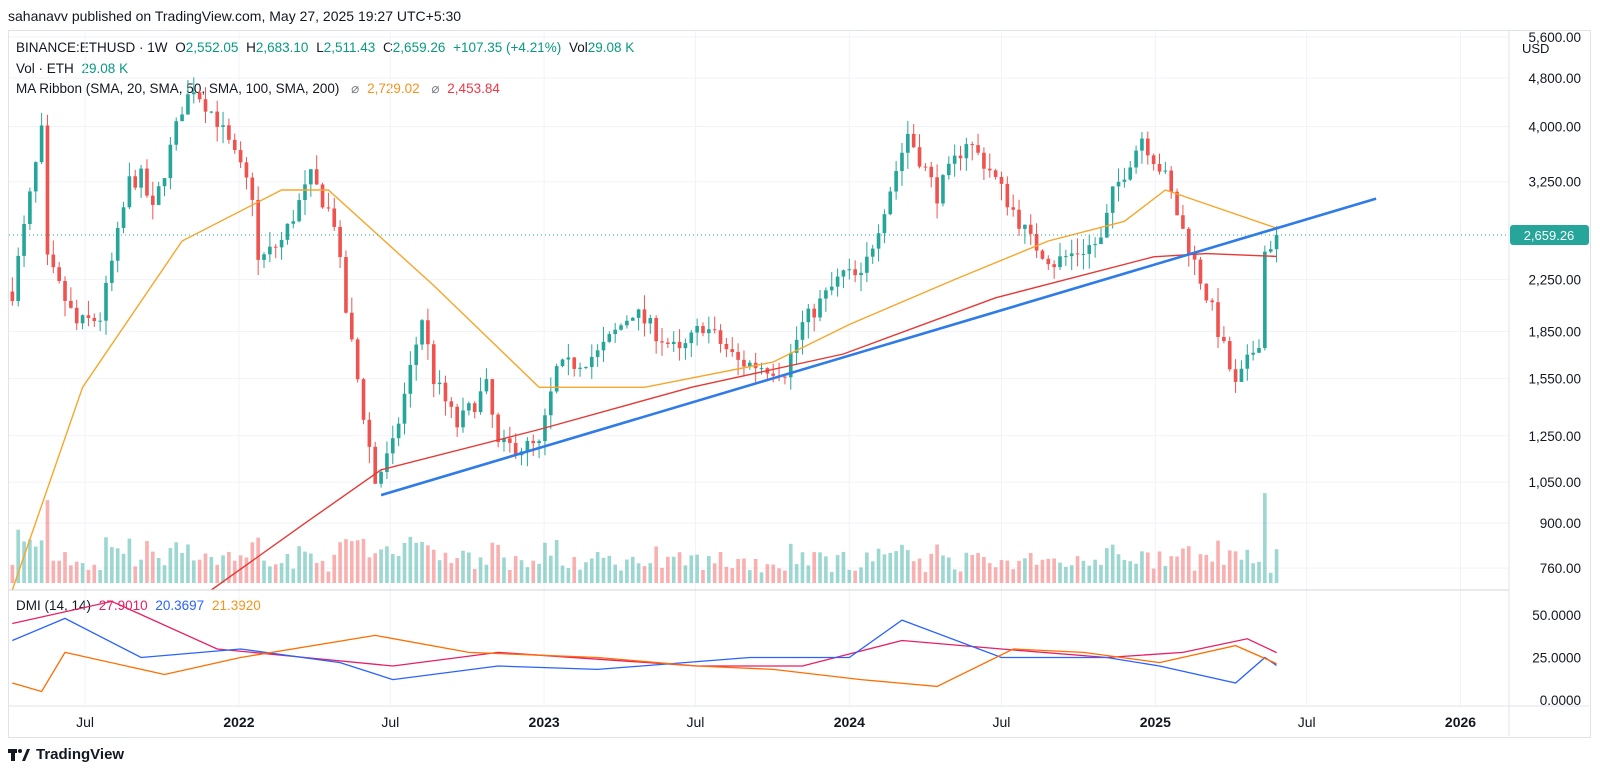 The width and height of the screenshot is (1600, 776). What do you see at coordinates (92, 47) in the screenshot?
I see `symbol-label: BINANCE:ETHUSD · 1W` at bounding box center [92, 47].